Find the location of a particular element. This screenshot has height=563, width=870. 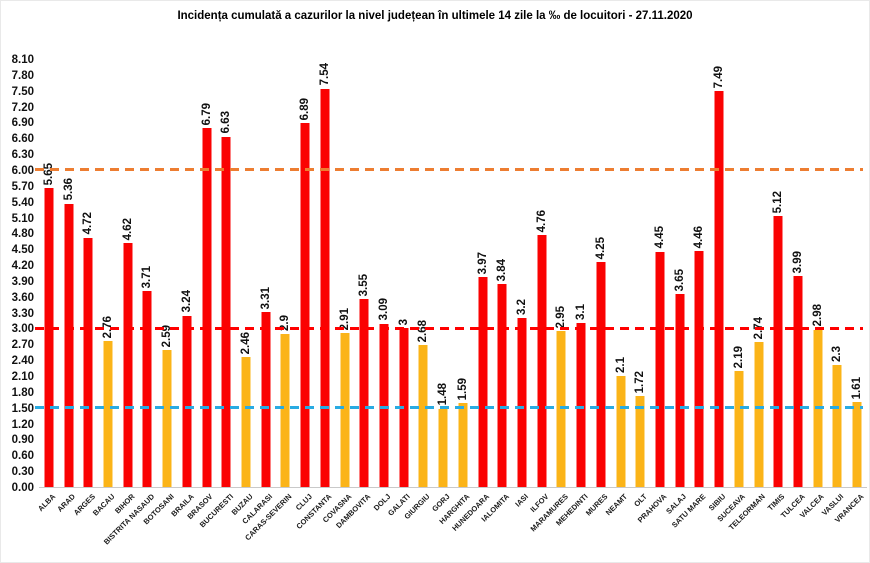

bar-value-label: 3.71 is located at coordinates (147, 276).